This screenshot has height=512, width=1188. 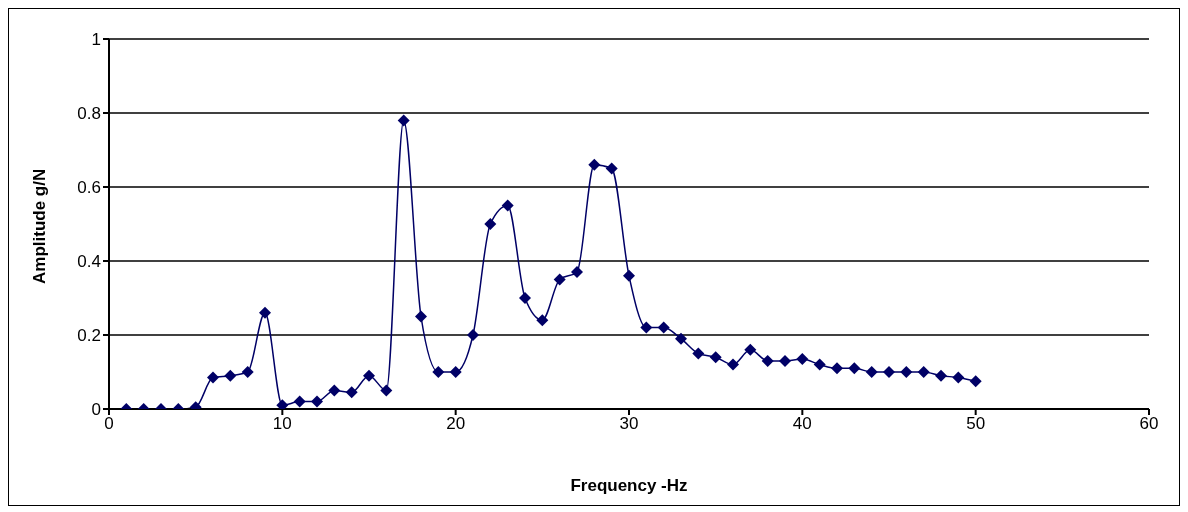 I want to click on x-tick-label: 0, so click(x=109, y=424).